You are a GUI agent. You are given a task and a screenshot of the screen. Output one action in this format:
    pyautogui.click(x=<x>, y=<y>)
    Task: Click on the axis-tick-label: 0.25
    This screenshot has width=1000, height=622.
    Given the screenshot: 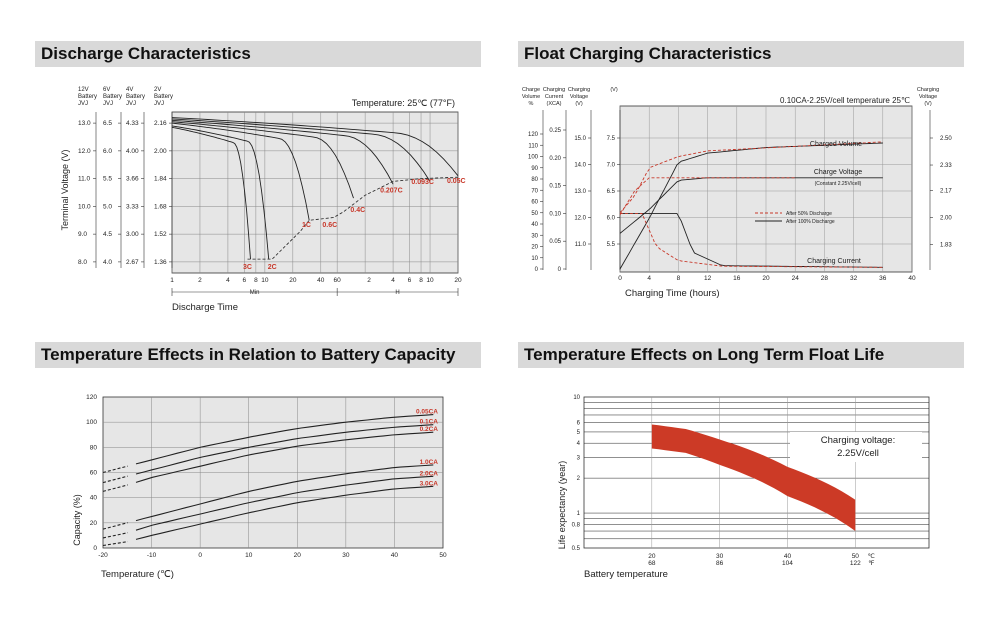 What is the action you would take?
    pyautogui.click(x=555, y=131)
    